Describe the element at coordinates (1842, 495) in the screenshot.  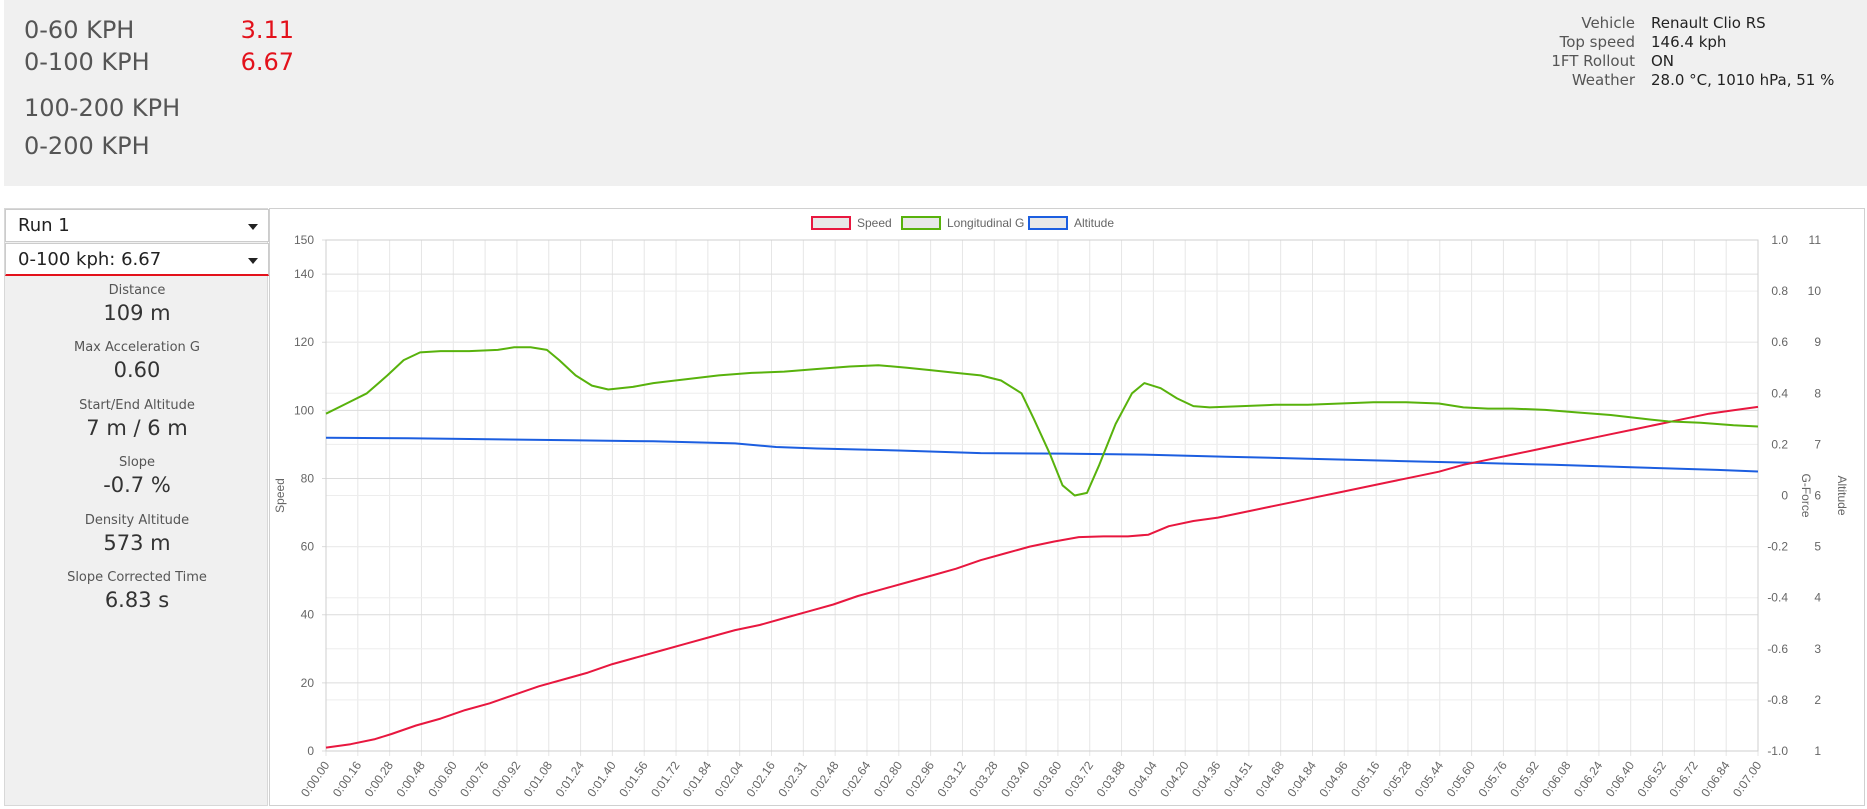
I see `altitude-axis-title: Altitude` at that location.